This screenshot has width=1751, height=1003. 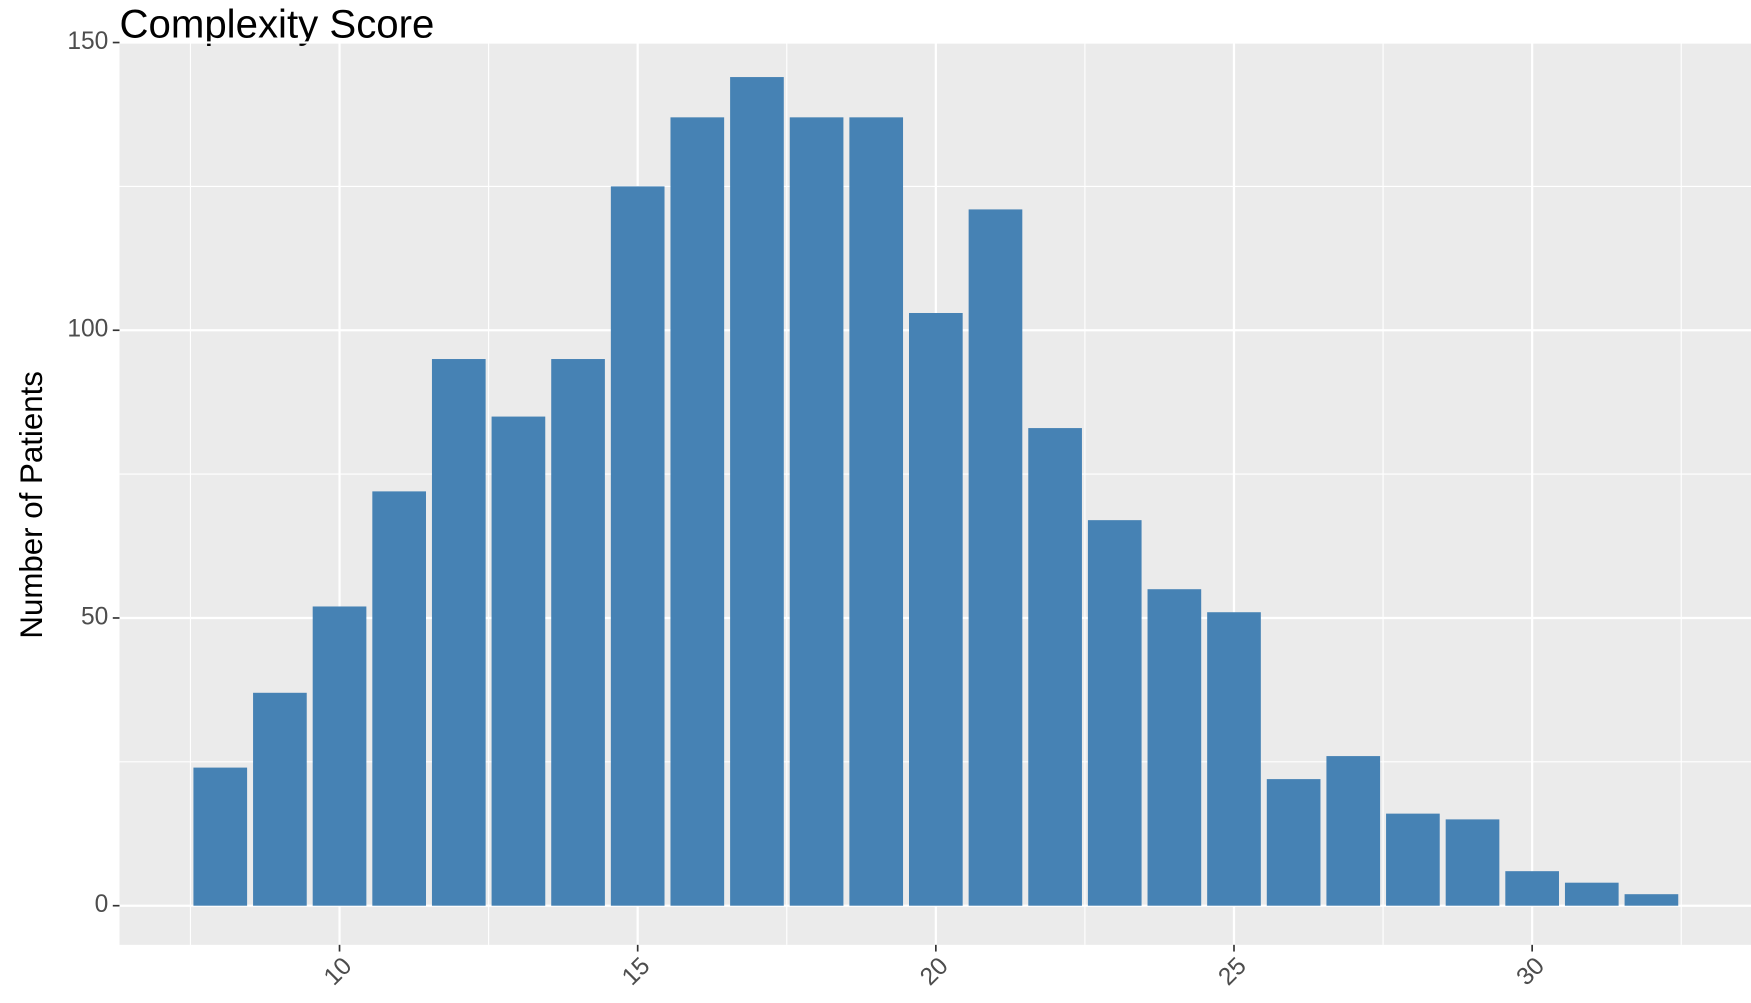 What do you see at coordinates (87, 329) in the screenshot?
I see `y-tick-label: 100` at bounding box center [87, 329].